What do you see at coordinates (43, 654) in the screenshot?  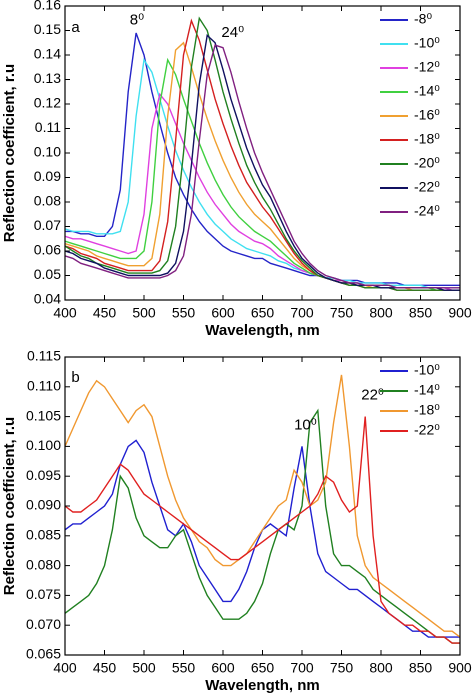 I see `y-tick-label: 0.065` at bounding box center [43, 654].